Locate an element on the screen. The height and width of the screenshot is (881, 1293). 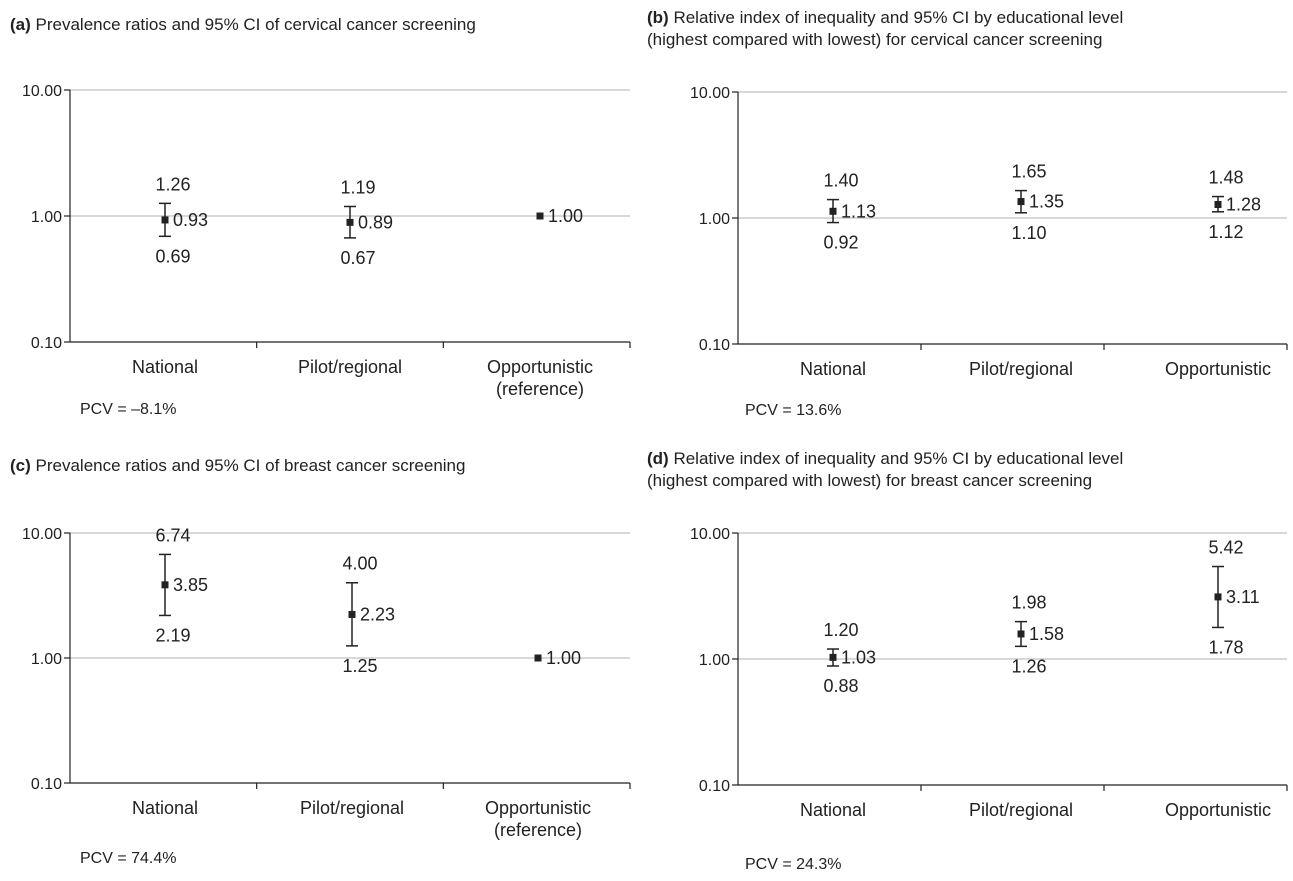
estimate-label: 1.58 is located at coordinates (1046, 634).